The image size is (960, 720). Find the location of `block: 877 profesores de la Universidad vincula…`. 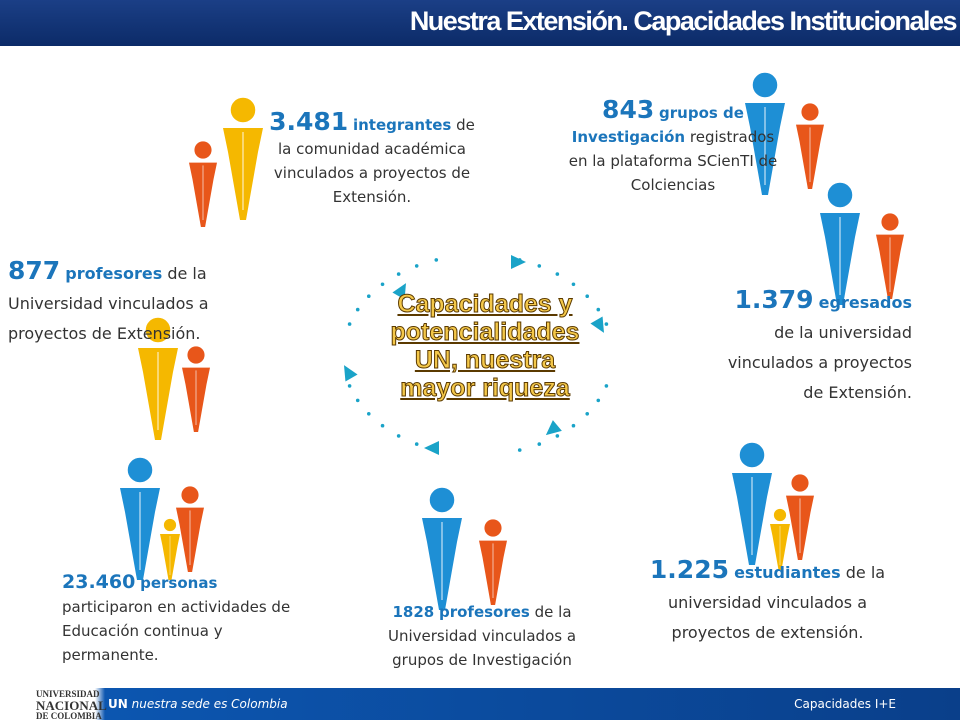

block: 877 profesores de la Universidad vincula… is located at coordinates (117, 302).